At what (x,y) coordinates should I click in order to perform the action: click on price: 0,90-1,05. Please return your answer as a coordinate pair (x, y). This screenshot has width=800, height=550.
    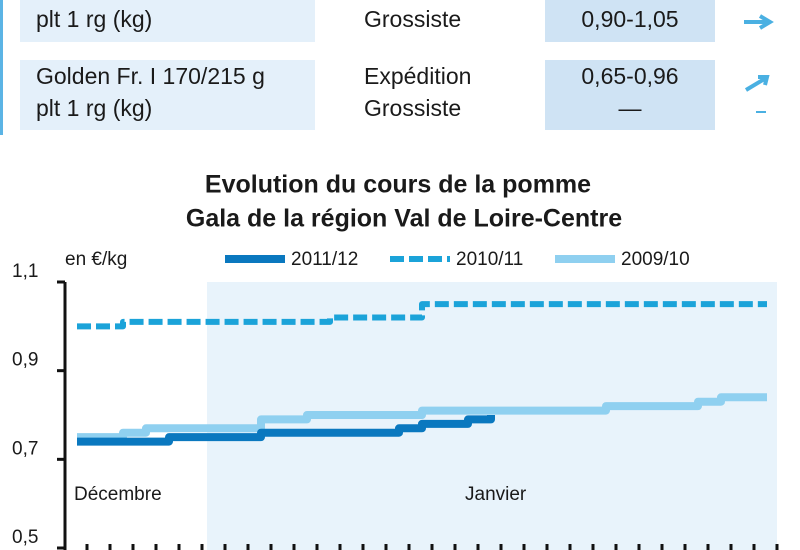
    Looking at the image, I should click on (629, 19).